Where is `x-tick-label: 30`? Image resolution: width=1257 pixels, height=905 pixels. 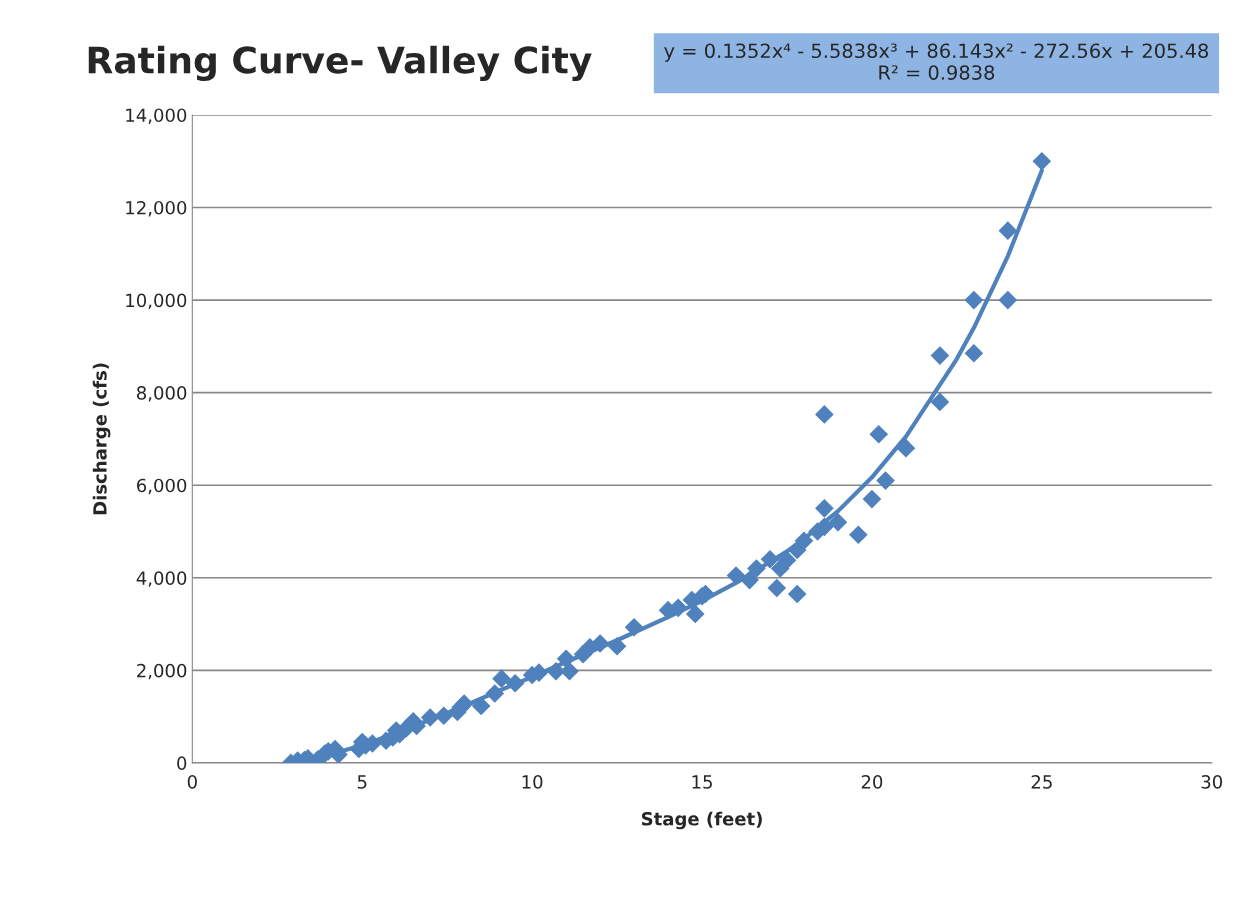
x-tick-label: 30 is located at coordinates (1212, 782).